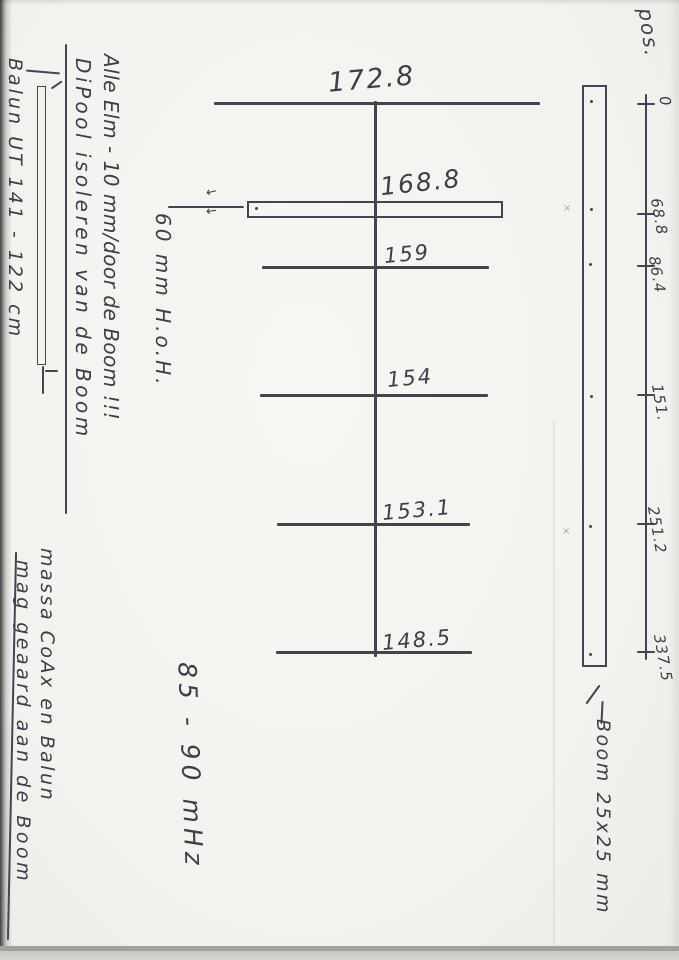 The height and width of the screenshot is (960, 679). Describe the element at coordinates (657, 274) in the screenshot. I see `scale-tick-label: 86.4` at that location.